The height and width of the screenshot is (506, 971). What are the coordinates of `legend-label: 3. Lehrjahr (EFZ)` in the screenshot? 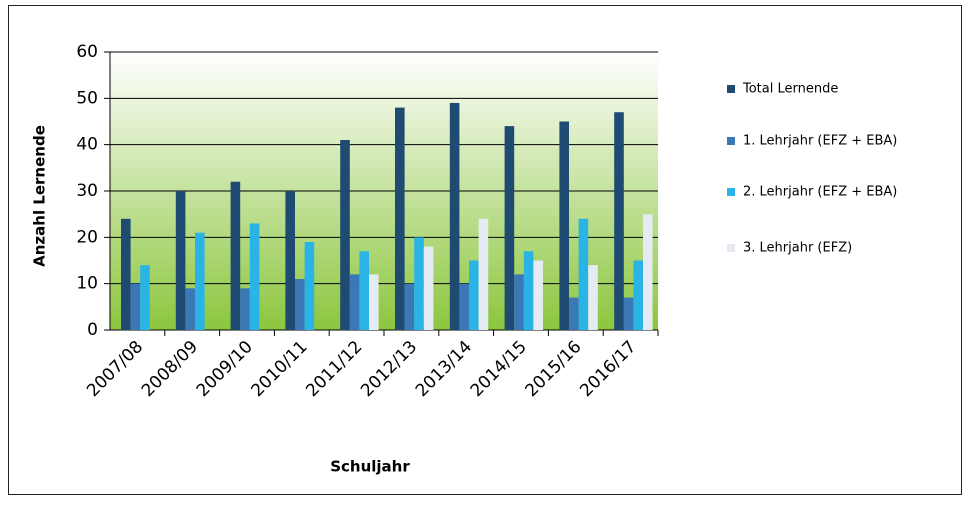 It's located at (797, 248).